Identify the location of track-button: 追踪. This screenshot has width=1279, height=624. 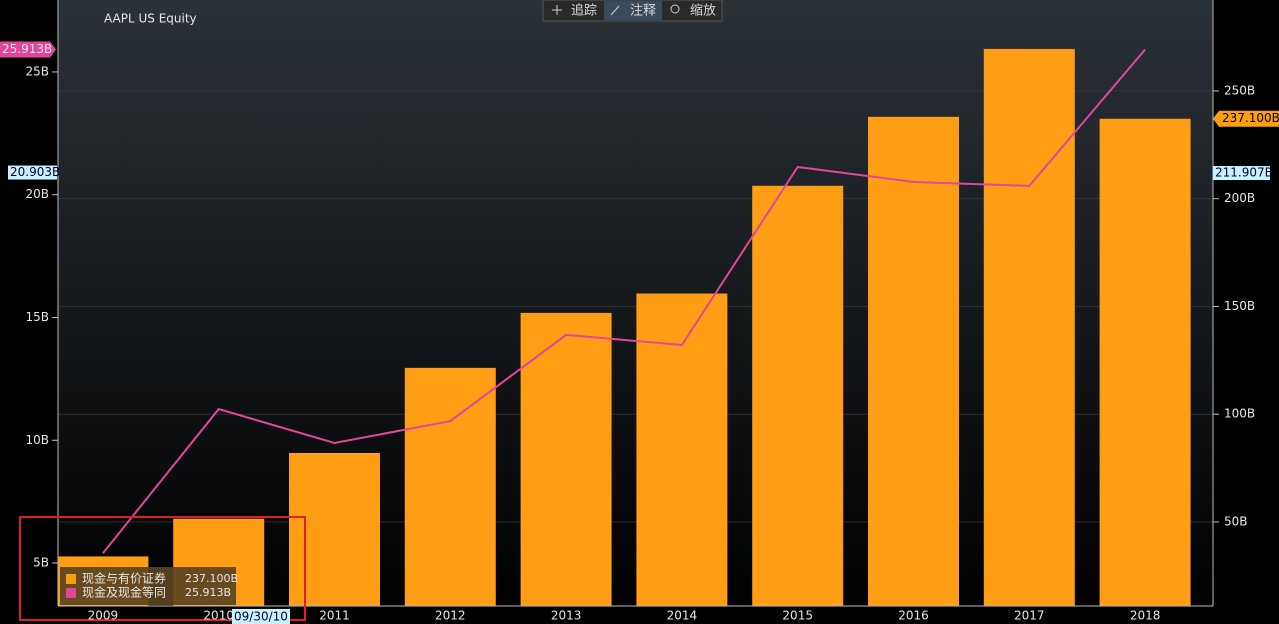
(574, 11).